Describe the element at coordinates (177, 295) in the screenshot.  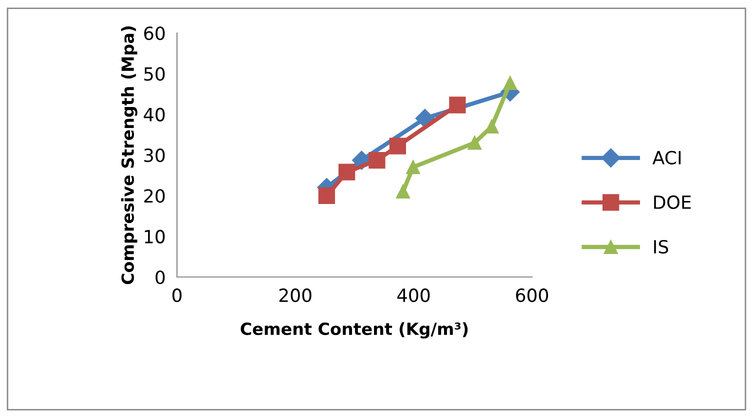
I see `x-tick-label: 0` at that location.